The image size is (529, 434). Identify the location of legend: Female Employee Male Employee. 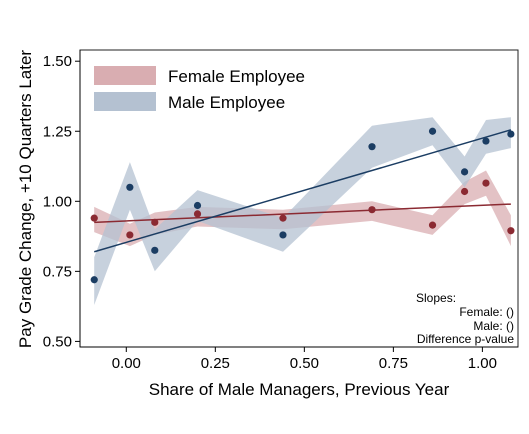
(199, 89).